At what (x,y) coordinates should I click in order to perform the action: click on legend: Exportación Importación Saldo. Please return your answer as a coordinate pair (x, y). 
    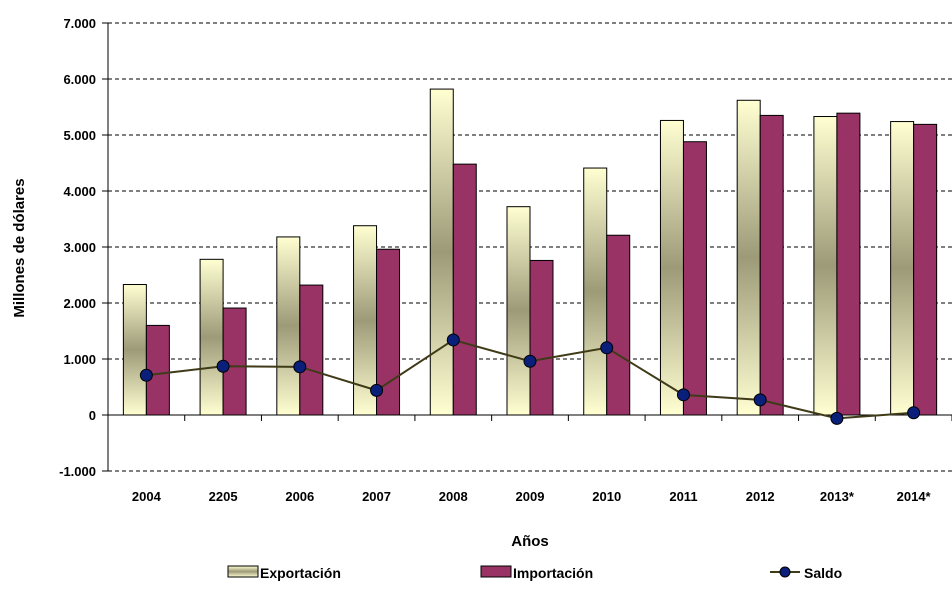
    Looking at the image, I should click on (534, 573).